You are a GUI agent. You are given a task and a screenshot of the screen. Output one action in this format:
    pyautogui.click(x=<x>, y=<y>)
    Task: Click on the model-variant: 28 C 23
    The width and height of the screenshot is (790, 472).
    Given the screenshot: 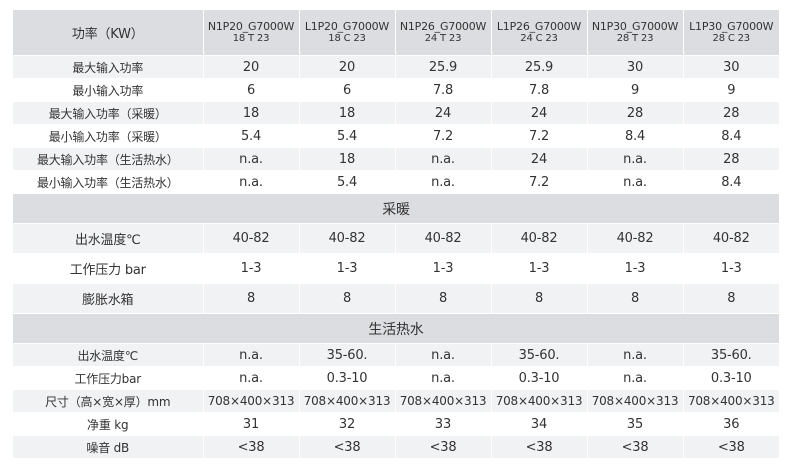 What is the action you would take?
    pyautogui.click(x=731, y=38)
    